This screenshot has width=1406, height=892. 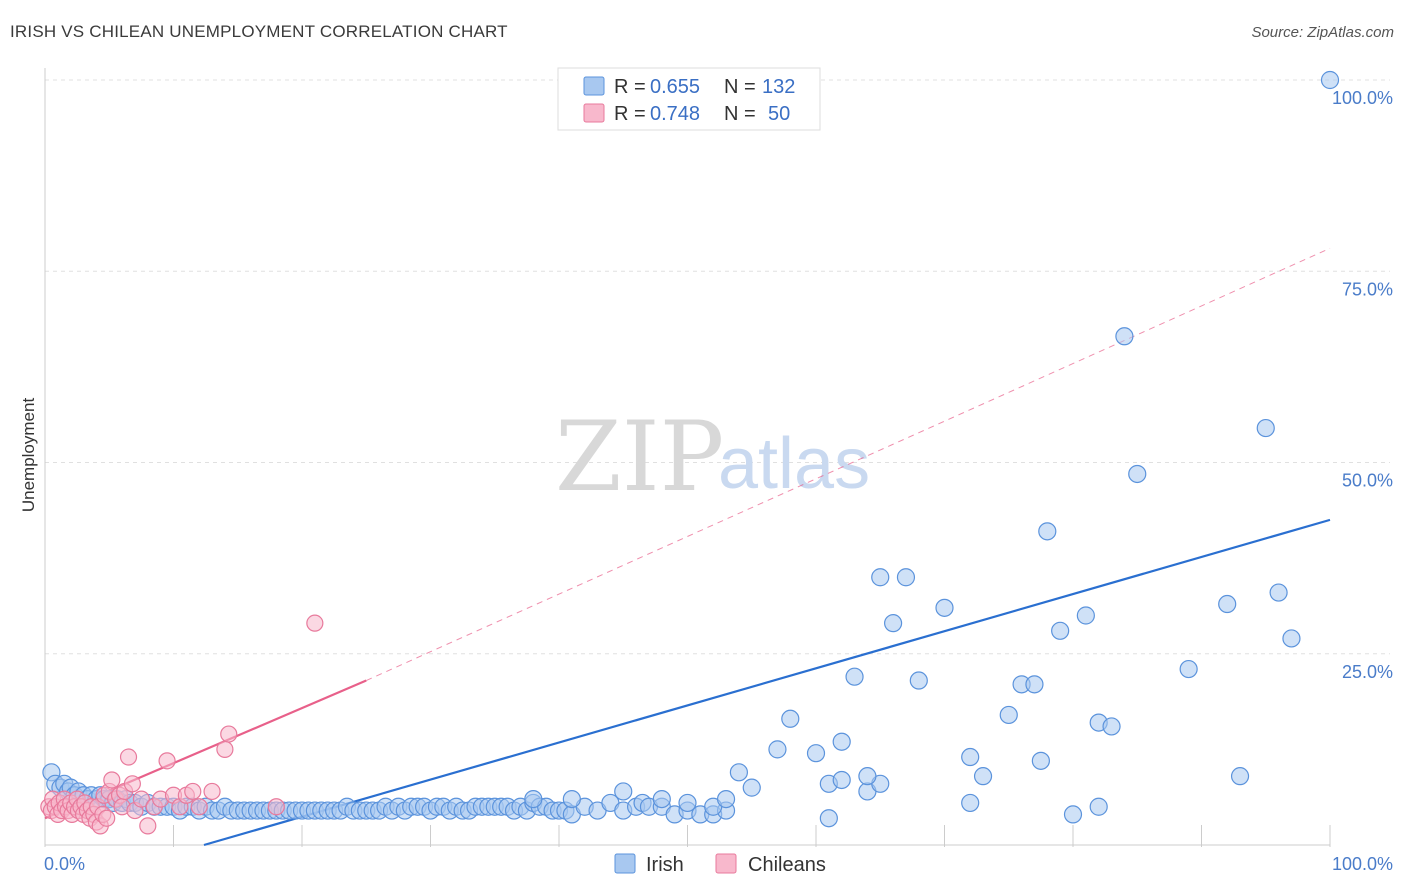 What do you see at coordinates (675, 114) in the screenshot?
I see `legend-r-value-chileans: 0.748` at bounding box center [675, 114].